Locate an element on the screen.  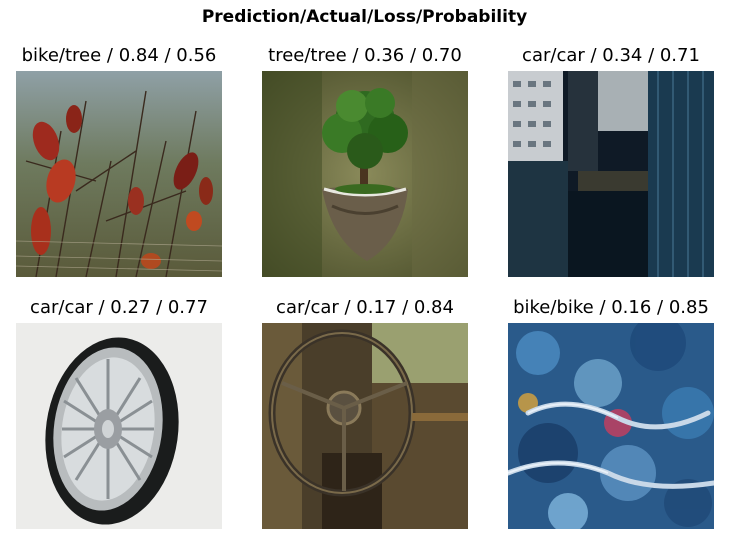
panel-title-6: bike/bike / 0.16 / 0.85 is located at coordinates (611, 307).